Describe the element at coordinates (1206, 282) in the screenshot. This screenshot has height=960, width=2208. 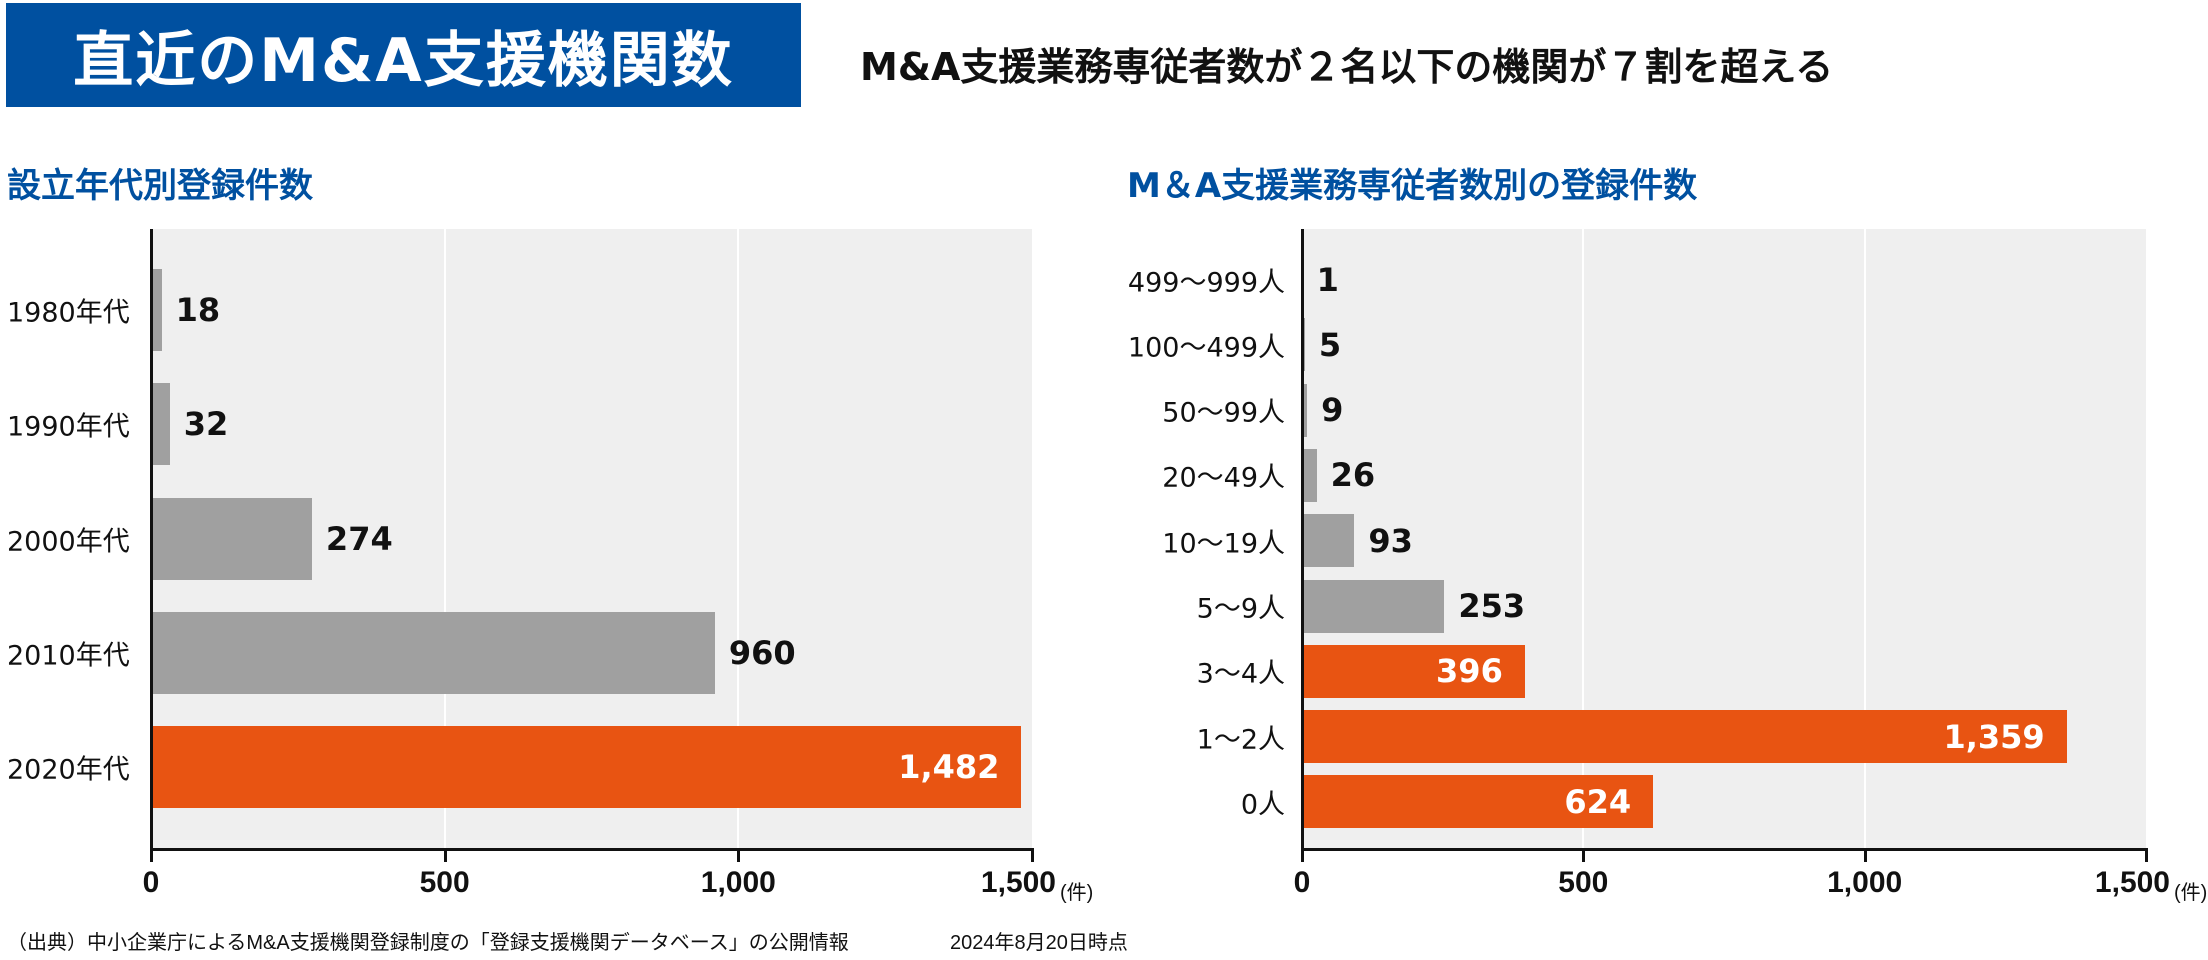
I see `category-label: 499〜999人` at that location.